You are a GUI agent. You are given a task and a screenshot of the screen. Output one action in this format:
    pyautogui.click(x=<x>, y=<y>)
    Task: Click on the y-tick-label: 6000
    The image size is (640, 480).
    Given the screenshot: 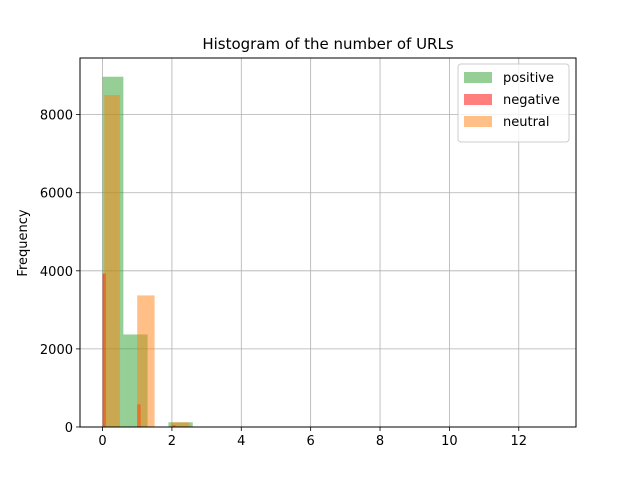 What is the action you would take?
    pyautogui.click(x=56, y=194)
    